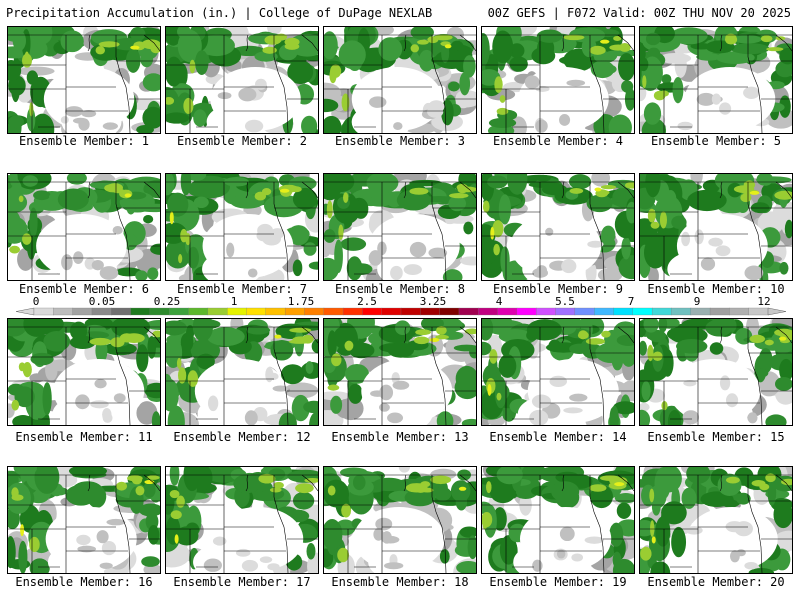 This screenshot has height=600, width=800. What do you see at coordinates (84, 141) in the screenshot?
I see `ensemble-member-label: Ensemble Member: 1` at bounding box center [84, 141].